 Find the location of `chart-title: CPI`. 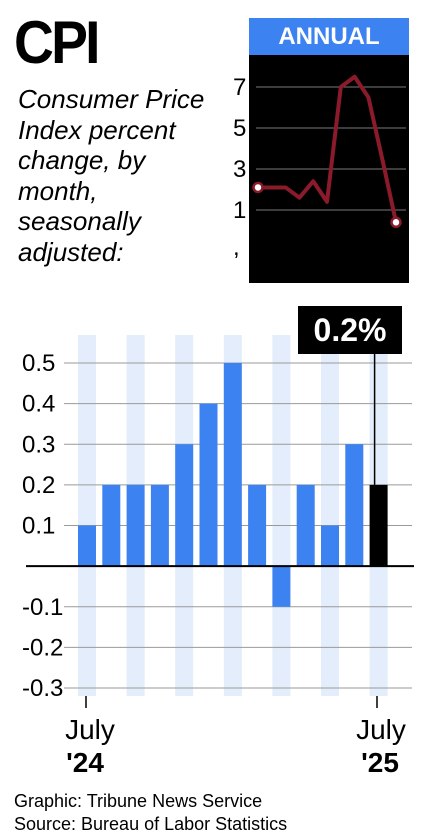

chart-title: CPI is located at coordinates (57, 42).